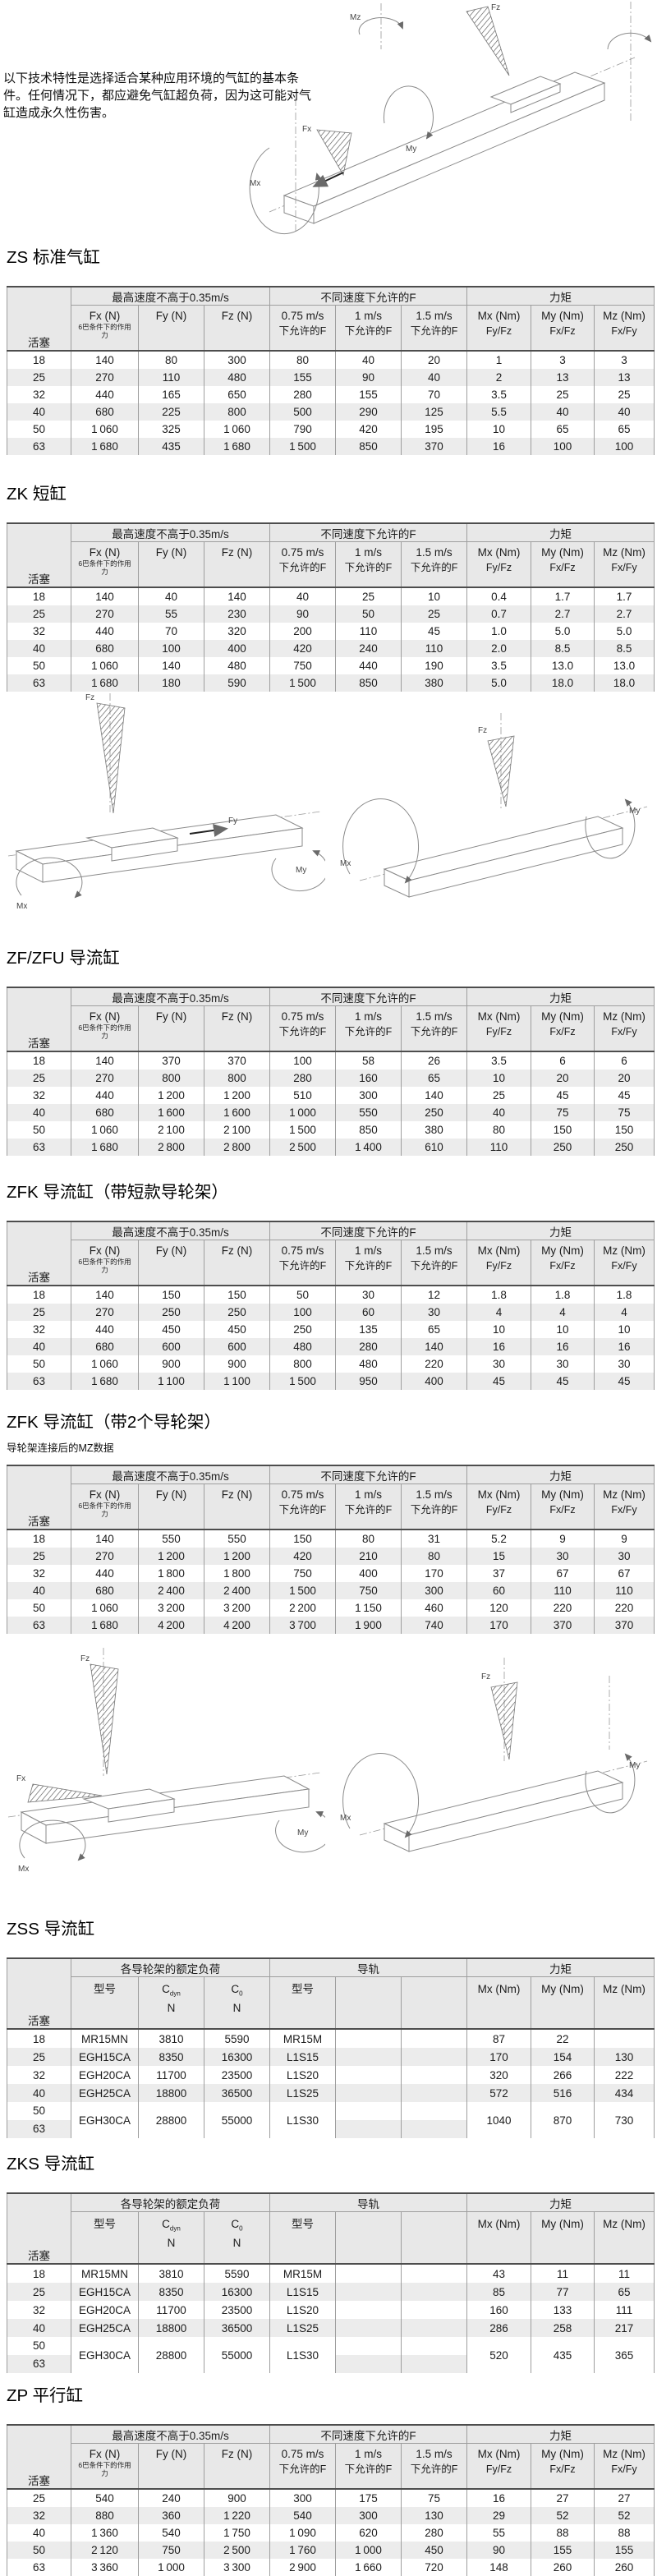 This screenshot has height=2576, width=657. I want to click on section-title: ZF/ZFU 导流缸, so click(64, 959).